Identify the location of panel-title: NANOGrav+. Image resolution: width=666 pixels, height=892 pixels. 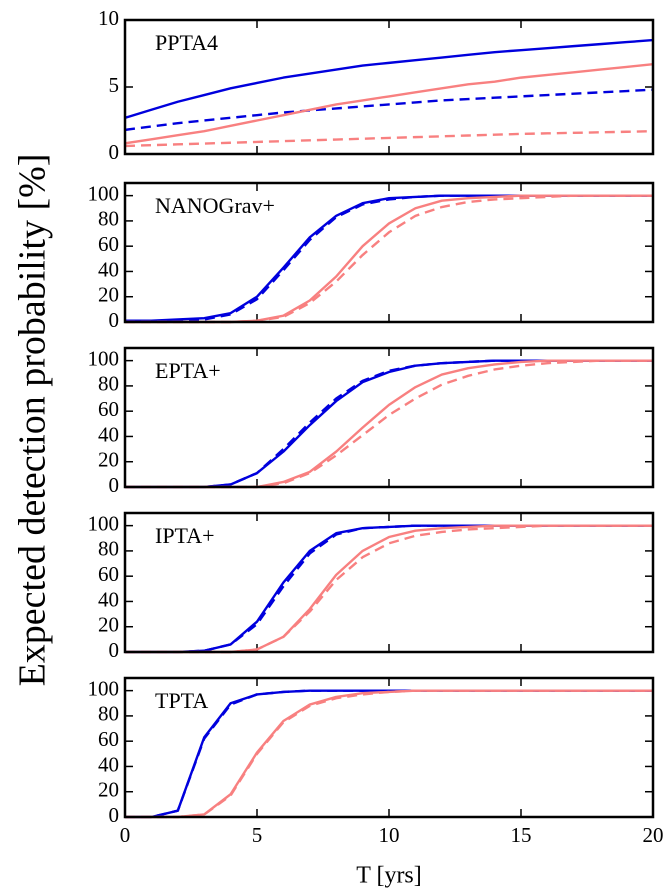
(215, 205).